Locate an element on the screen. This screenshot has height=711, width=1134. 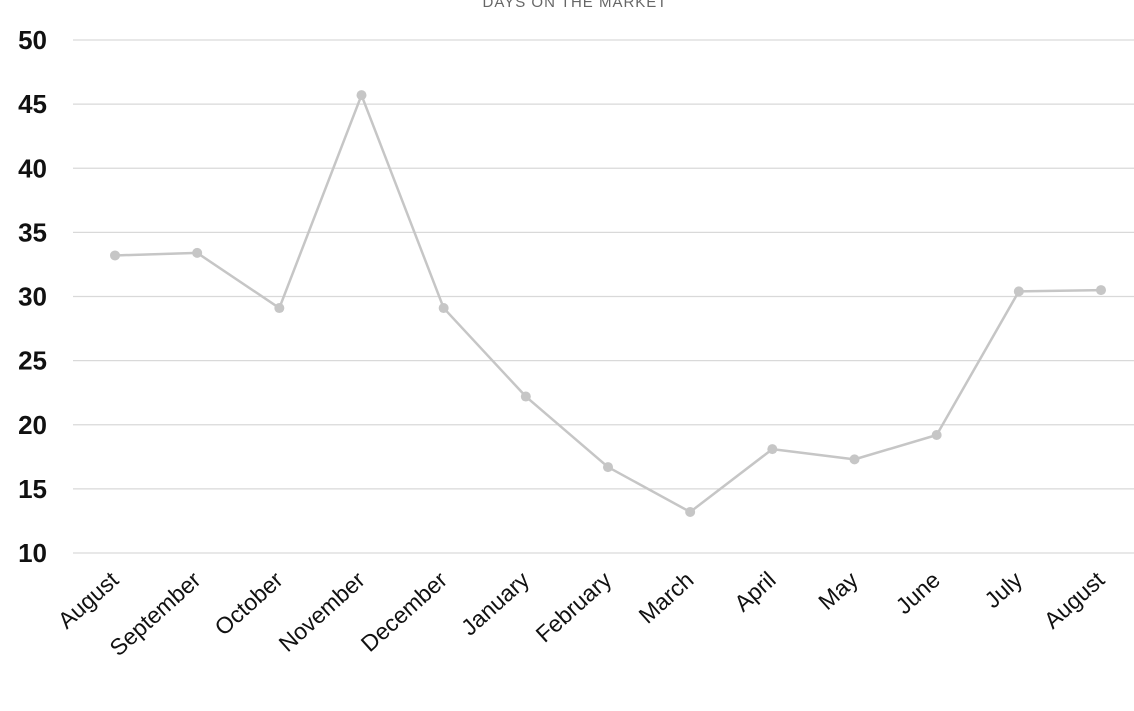
y-tick-label: 15 is located at coordinates (32, 489).